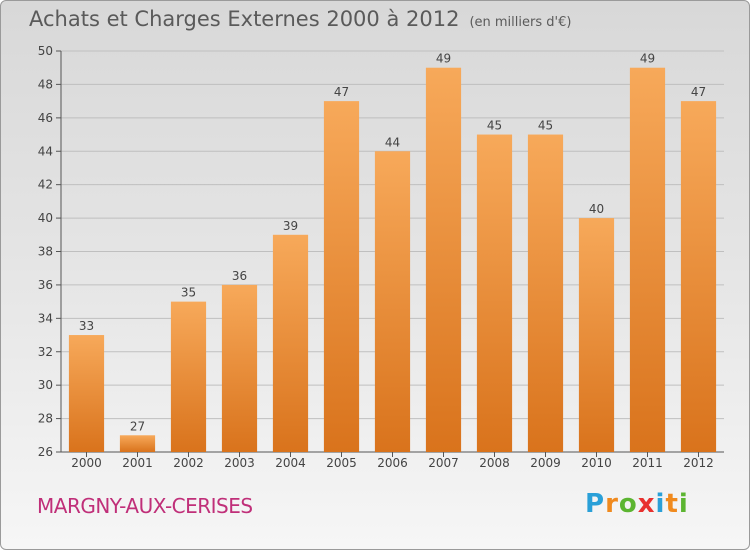  What do you see at coordinates (647, 463) in the screenshot?
I see `x-tick-label: 2011` at bounding box center [647, 463].